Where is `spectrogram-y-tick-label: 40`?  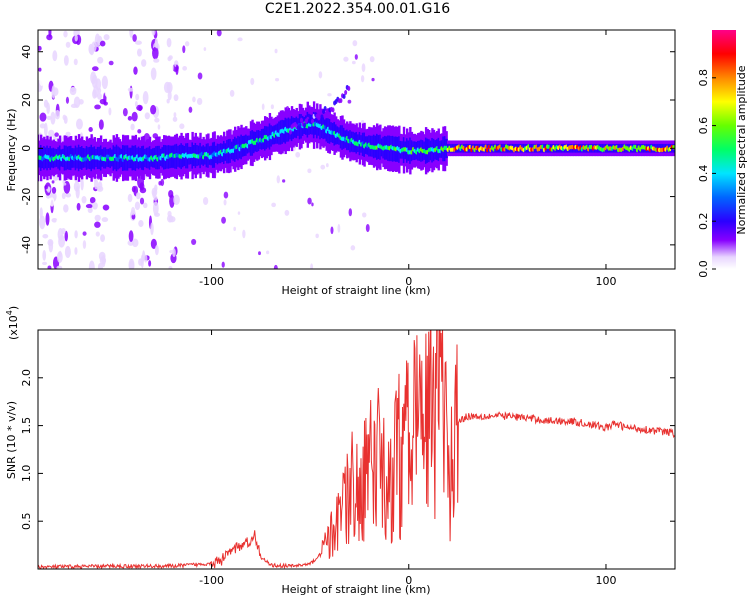 spectrogram-y-tick-label: 40 is located at coordinates (26, 52).